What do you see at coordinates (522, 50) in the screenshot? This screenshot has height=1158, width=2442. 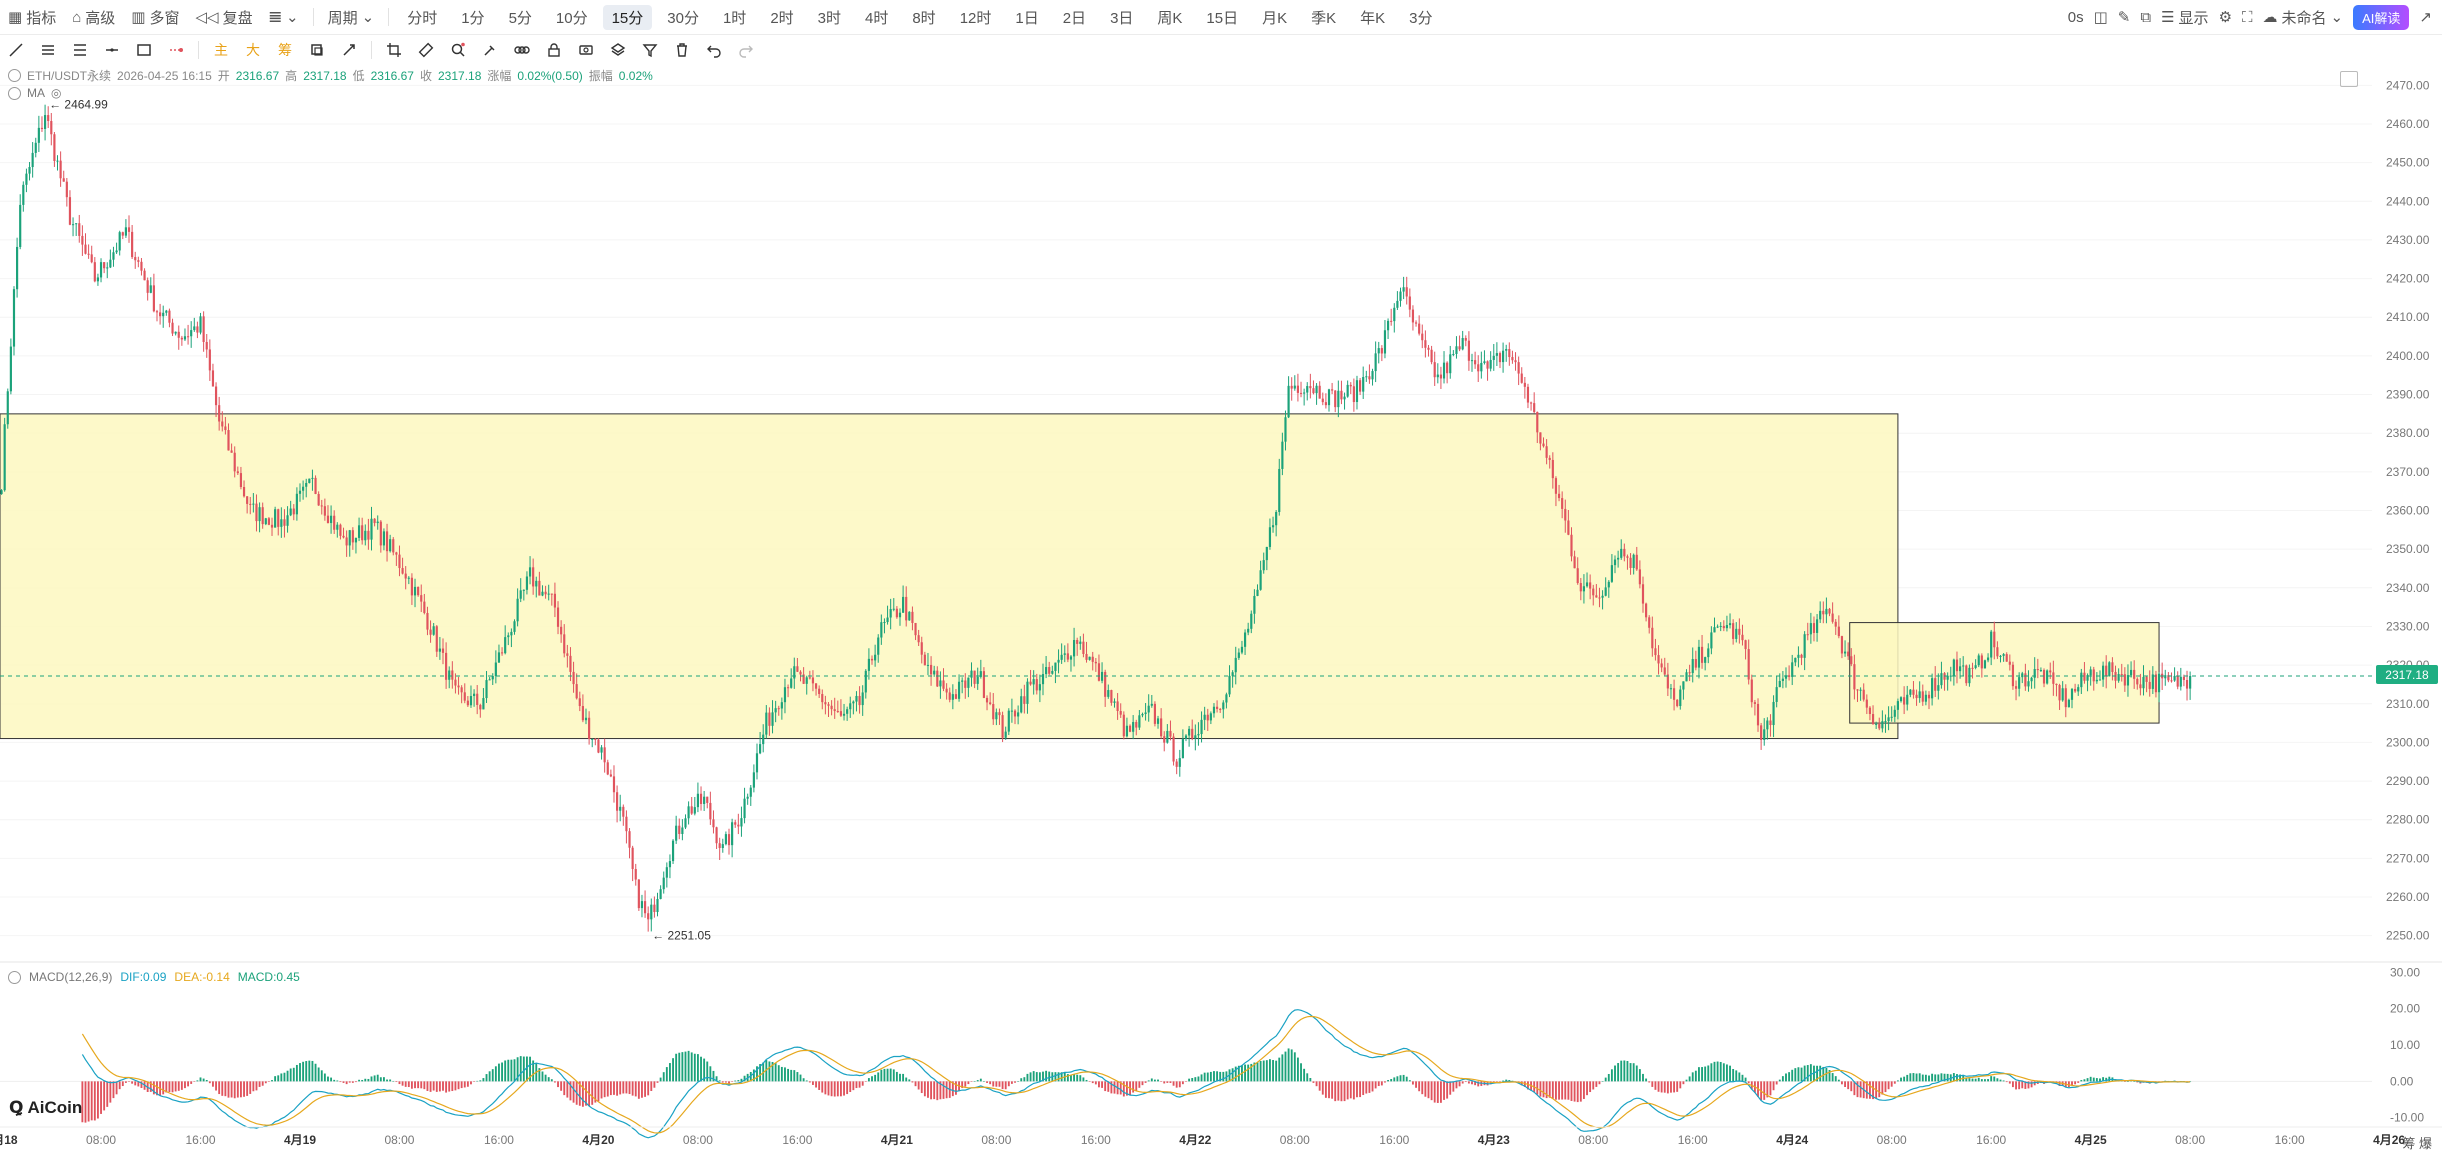 I see `chain-icon` at bounding box center [522, 50].